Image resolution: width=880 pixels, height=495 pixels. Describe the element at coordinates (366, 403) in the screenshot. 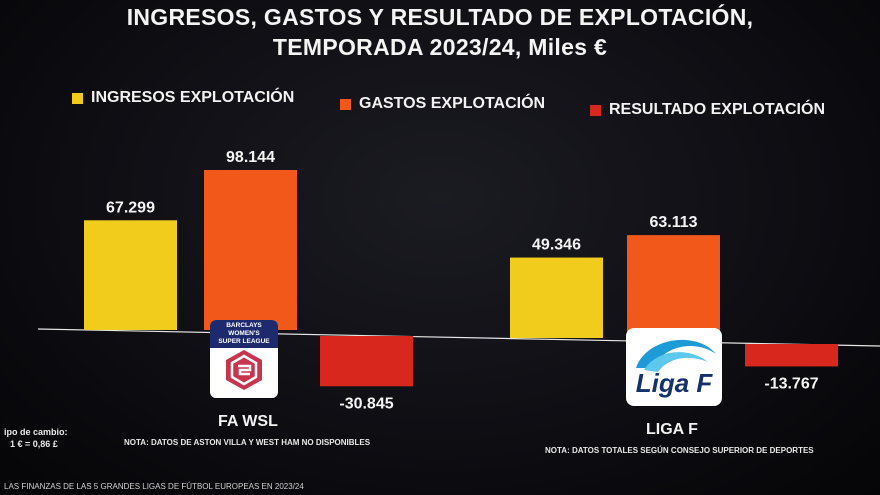

I see `data-label-resultado-wsl: -30.845` at that location.